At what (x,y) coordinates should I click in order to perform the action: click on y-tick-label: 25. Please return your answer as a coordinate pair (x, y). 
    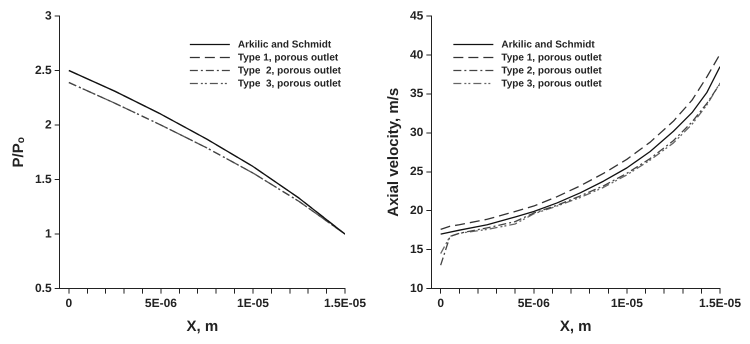
    Looking at the image, I should click on (417, 171).